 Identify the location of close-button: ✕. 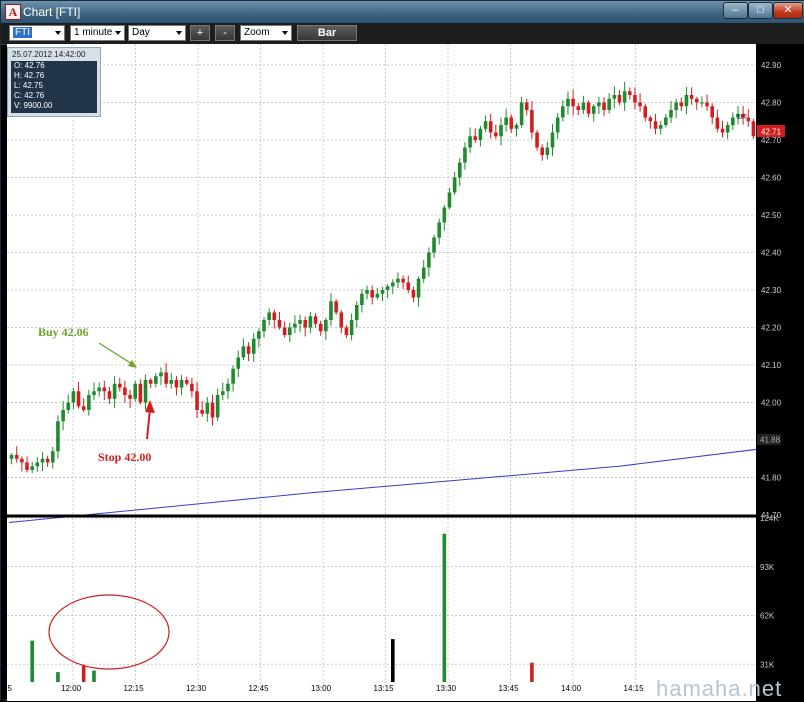
(788, 10).